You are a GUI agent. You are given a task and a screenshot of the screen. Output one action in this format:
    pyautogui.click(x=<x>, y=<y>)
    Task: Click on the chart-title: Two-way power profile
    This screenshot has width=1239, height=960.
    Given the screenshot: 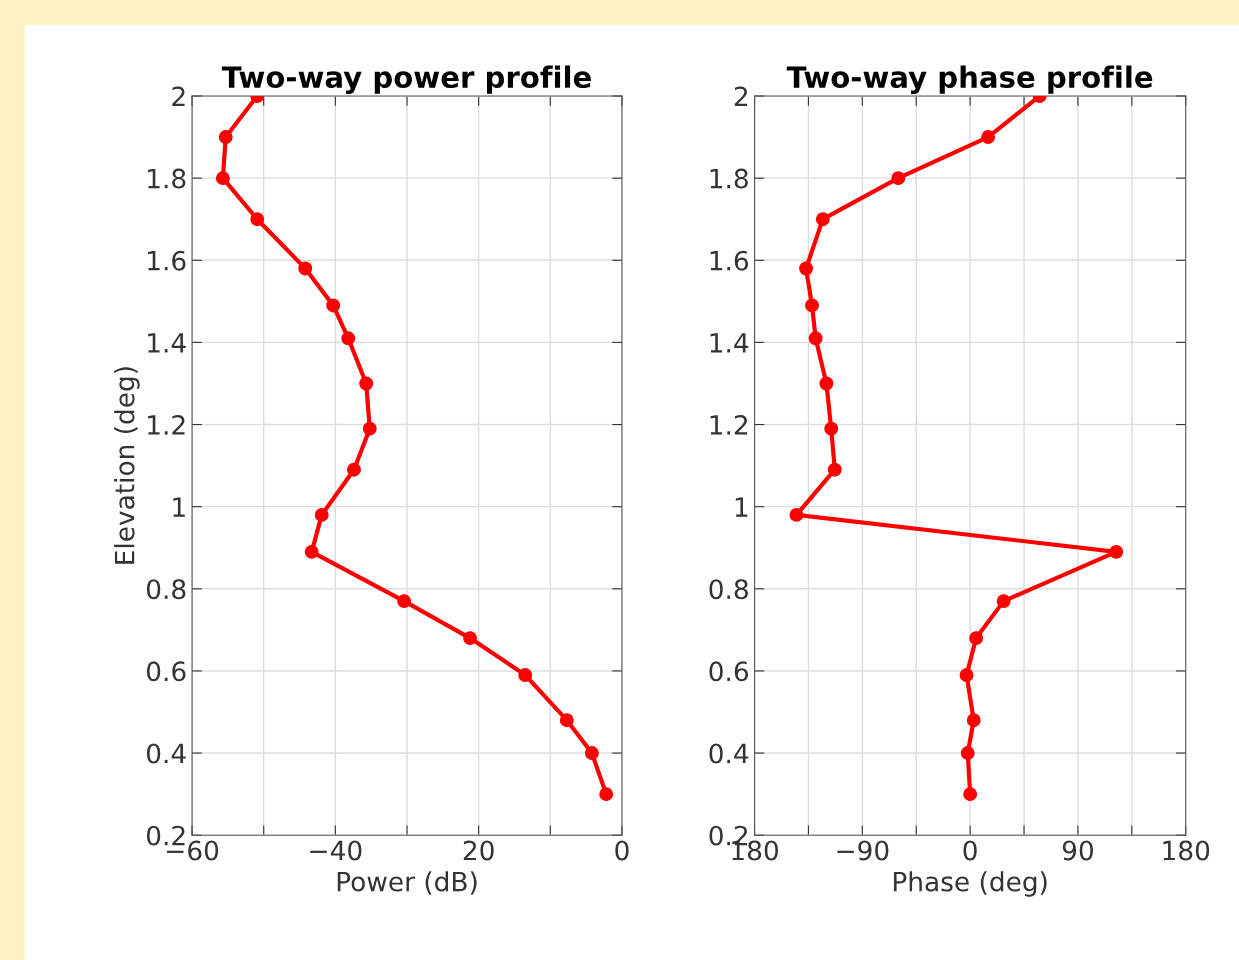 What is the action you would take?
    pyautogui.click(x=406, y=79)
    